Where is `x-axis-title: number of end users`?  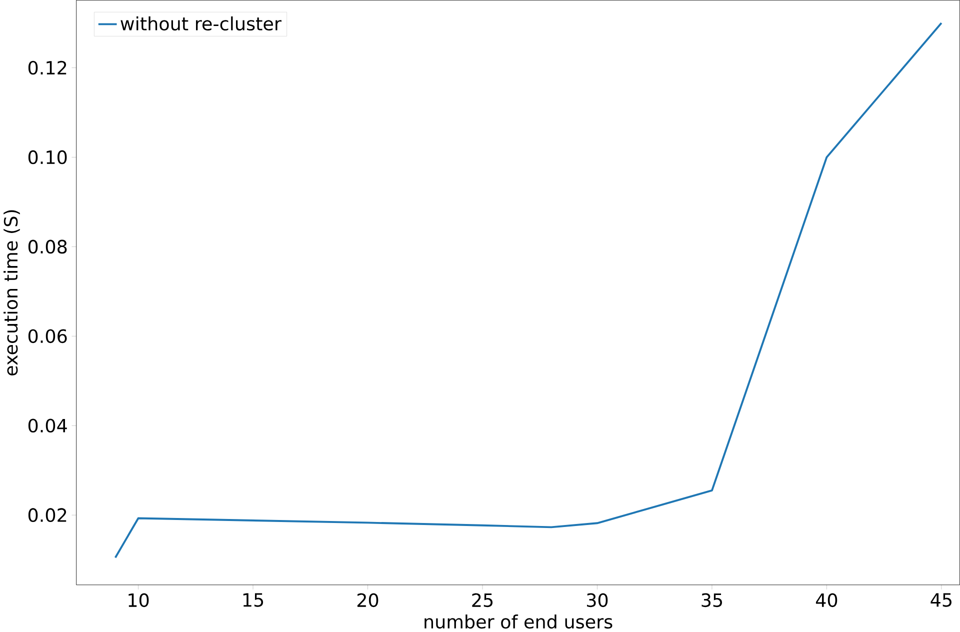
x-axis-title: number of end users is located at coordinates (518, 621).